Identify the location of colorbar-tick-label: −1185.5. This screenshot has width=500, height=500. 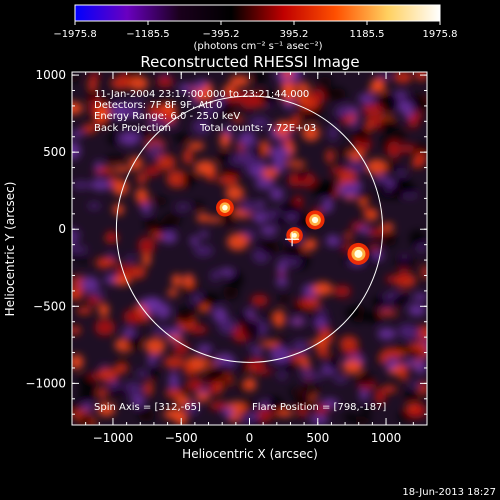
(147, 34).